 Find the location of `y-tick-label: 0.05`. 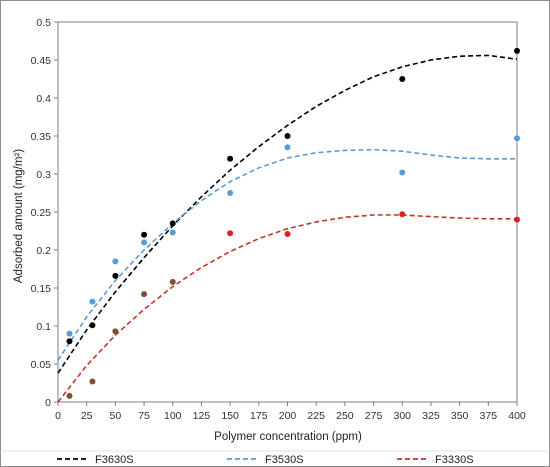

y-tick-label: 0.05 is located at coordinates (41, 365).